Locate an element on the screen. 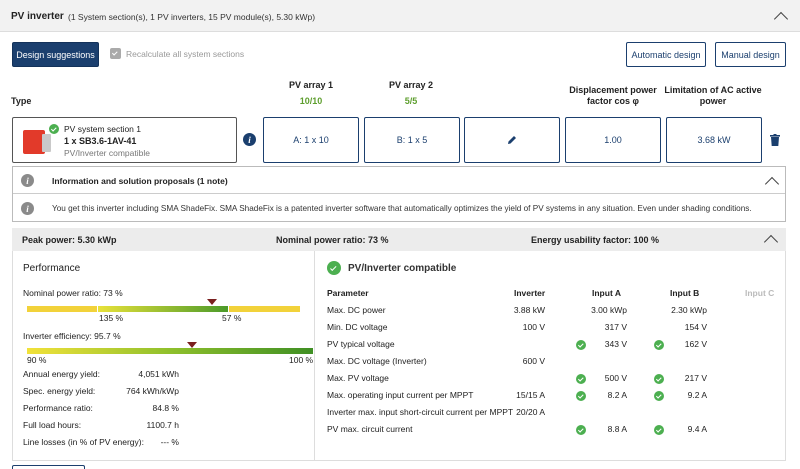  stat-row: Annual energy yield: 4,051 kWh is located at coordinates (168, 376).